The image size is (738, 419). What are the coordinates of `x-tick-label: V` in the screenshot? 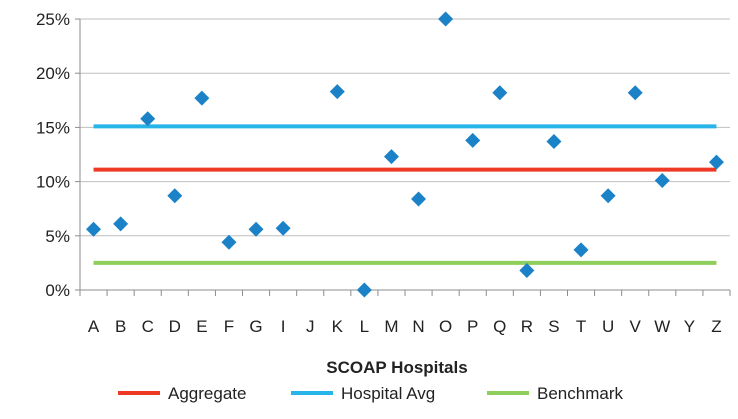 It's located at (636, 326).